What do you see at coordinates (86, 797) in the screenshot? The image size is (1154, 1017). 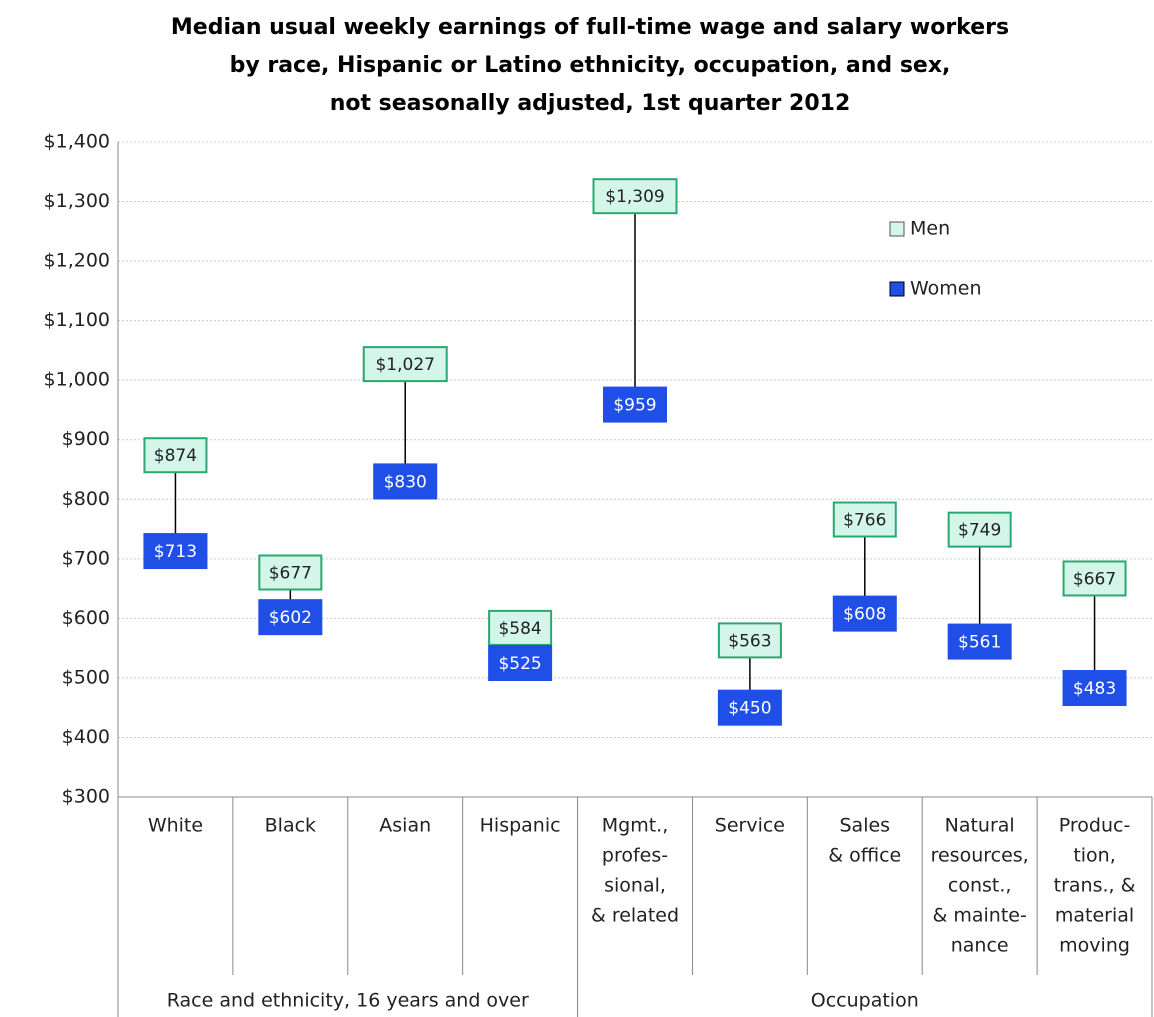 I see `y-tick-label: $300` at bounding box center [86, 797].